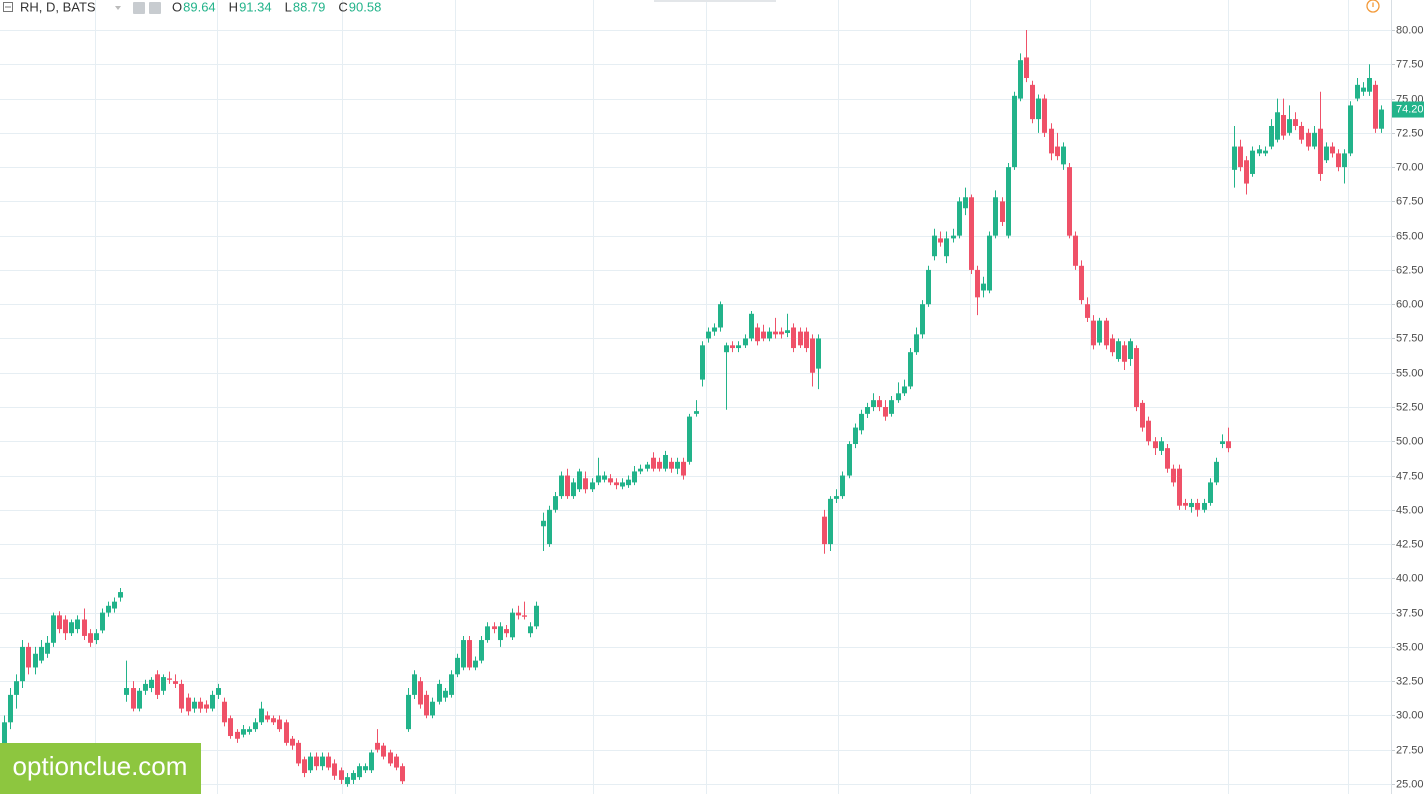 Image resolution: width=1424 pixels, height=794 pixels. Describe the element at coordinates (1373, 6) in the screenshot. I see `warning-icon` at that location.